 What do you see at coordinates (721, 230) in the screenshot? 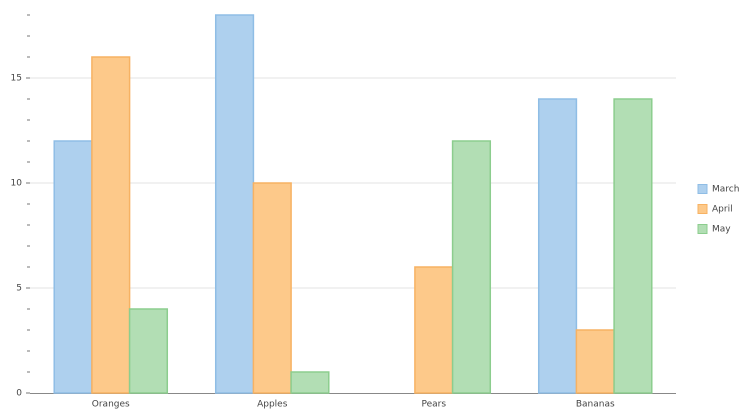
I see `legend-label: May` at bounding box center [721, 230].